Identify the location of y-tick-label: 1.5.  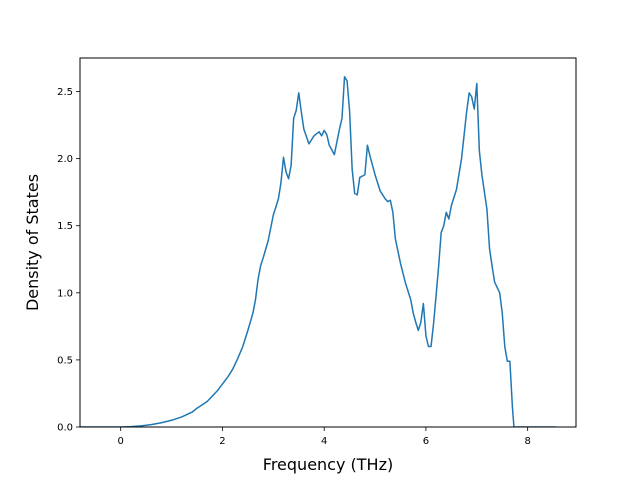
(65, 226).